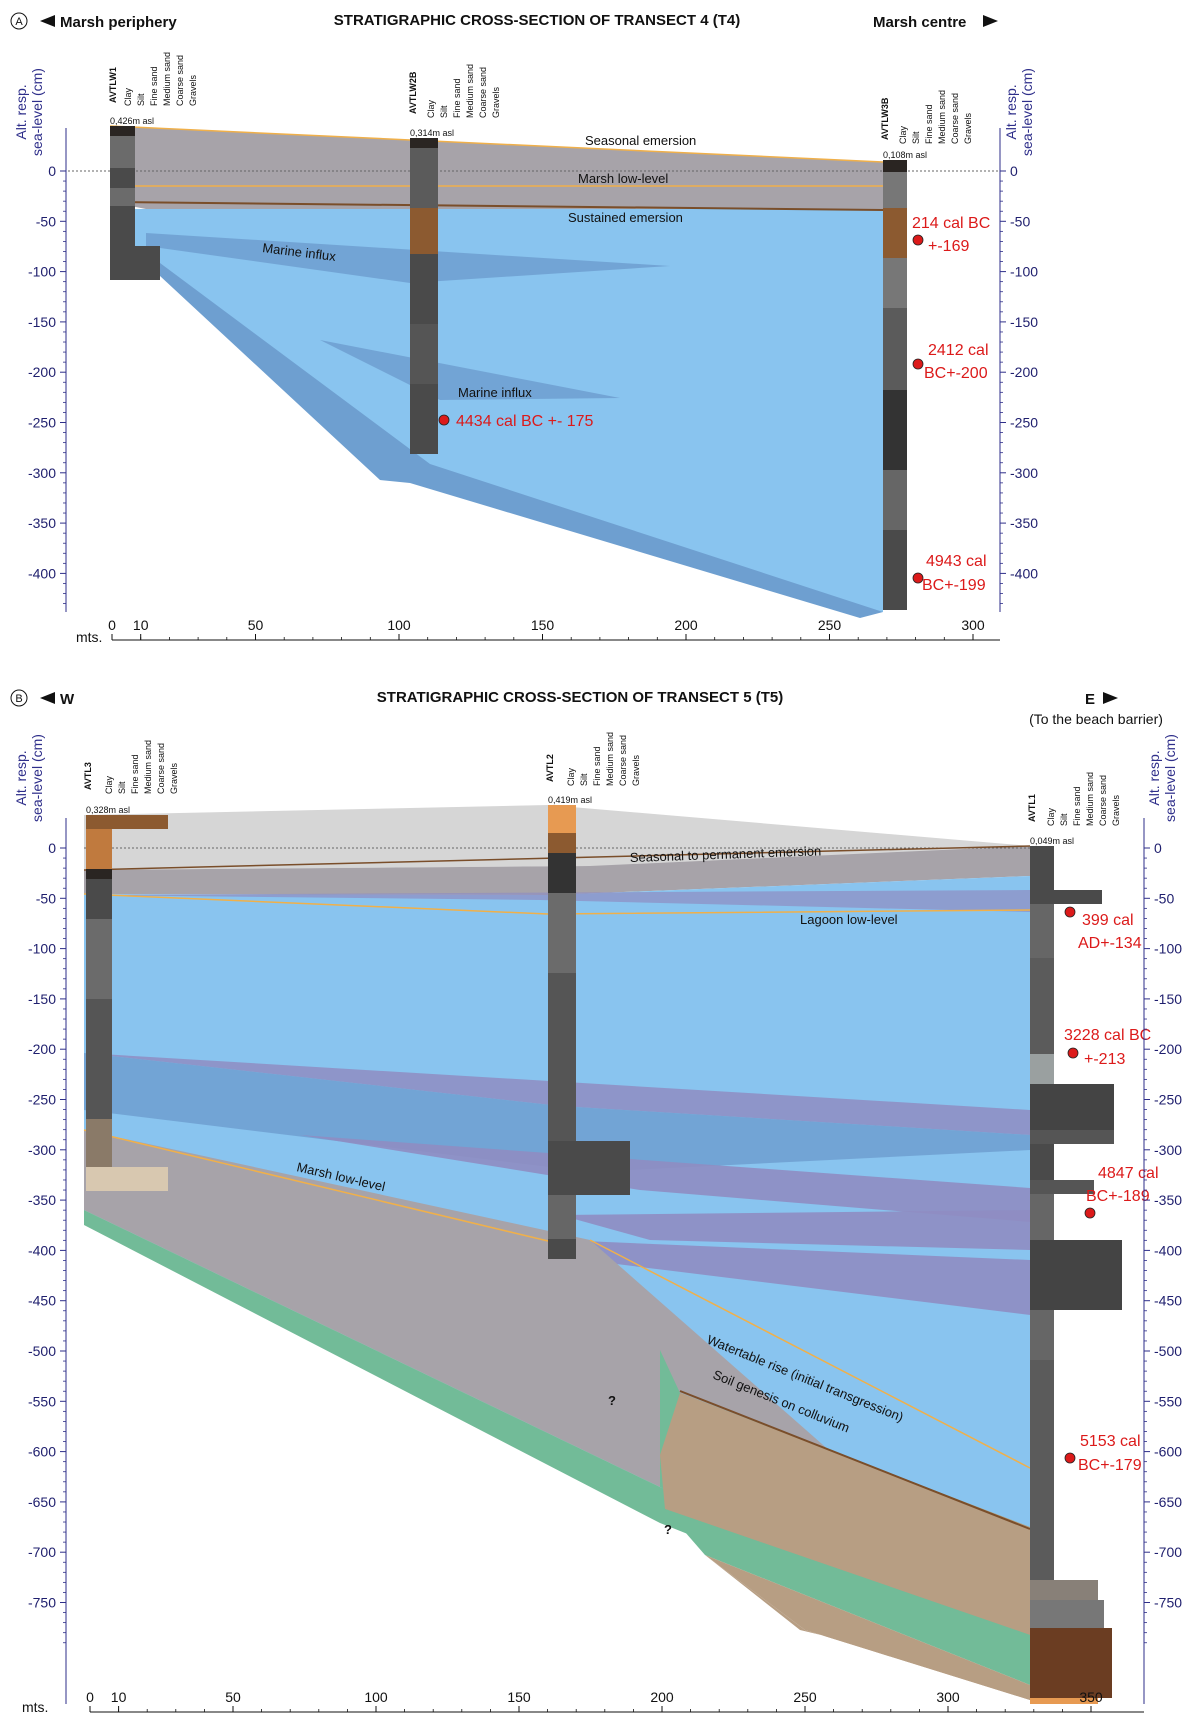  What do you see at coordinates (885, 118) in the screenshot?
I see `panel-a-core-3-name: AVTLW3B` at bounding box center [885, 118].